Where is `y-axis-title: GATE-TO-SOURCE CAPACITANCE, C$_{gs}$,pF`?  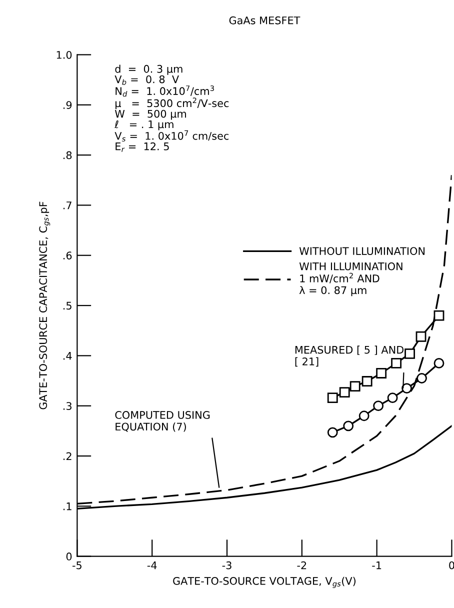
y-axis-title: GATE-TO-SOURCE CAPACITANCE, C$_{gs}$,pF is located at coordinates (44, 306).